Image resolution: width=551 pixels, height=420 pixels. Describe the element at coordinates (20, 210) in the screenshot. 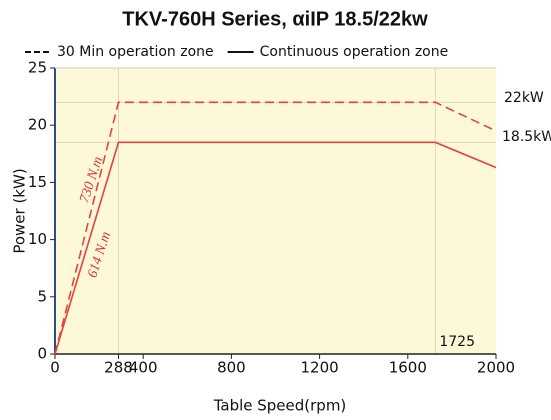

I see `y-axis-label: Power (kW)` at that location.